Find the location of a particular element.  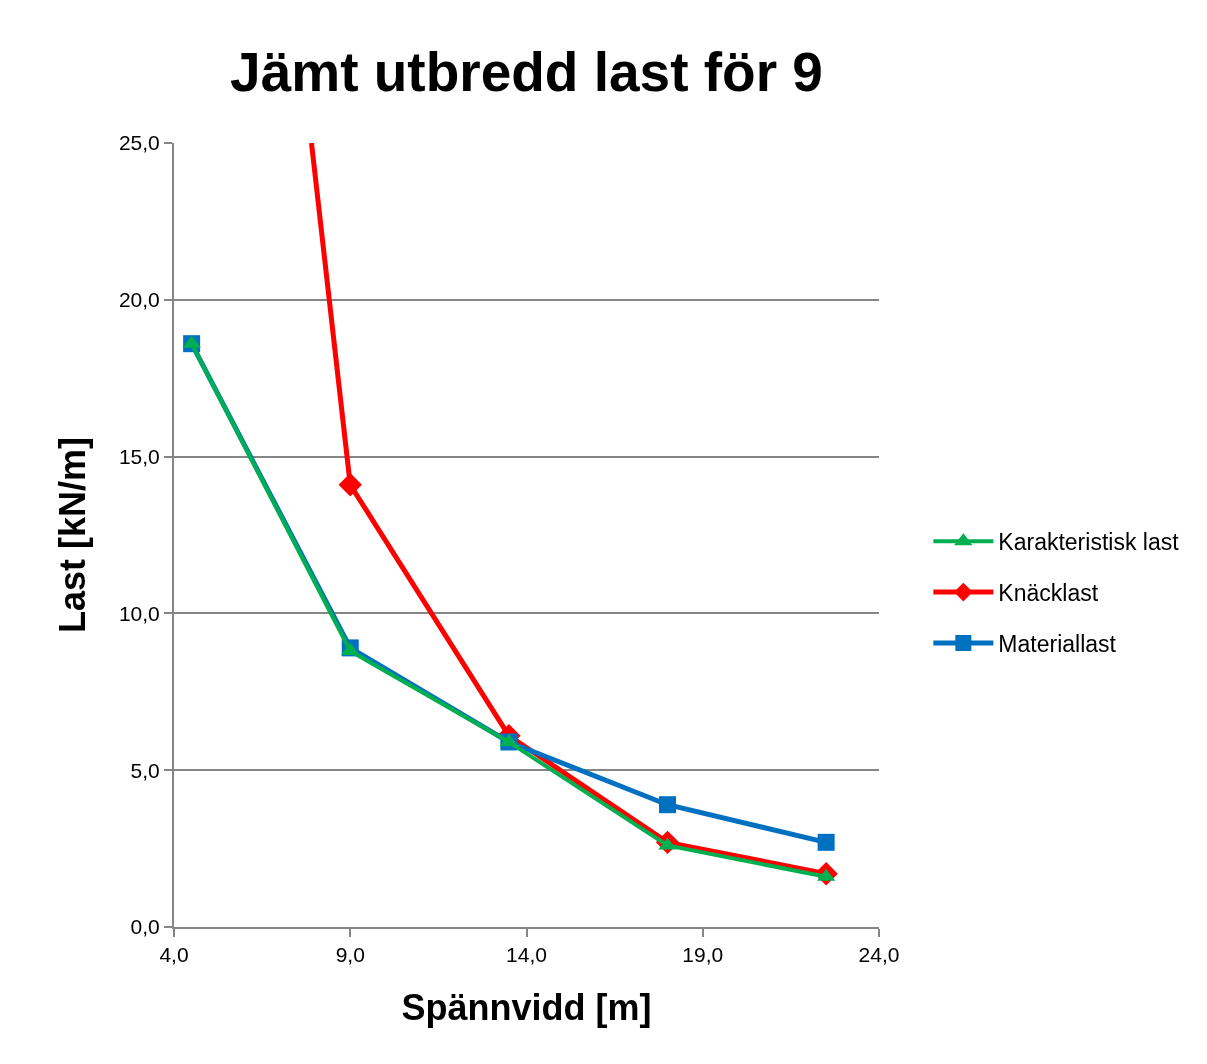

y-tick-label: 0,0 is located at coordinates (145, 927).